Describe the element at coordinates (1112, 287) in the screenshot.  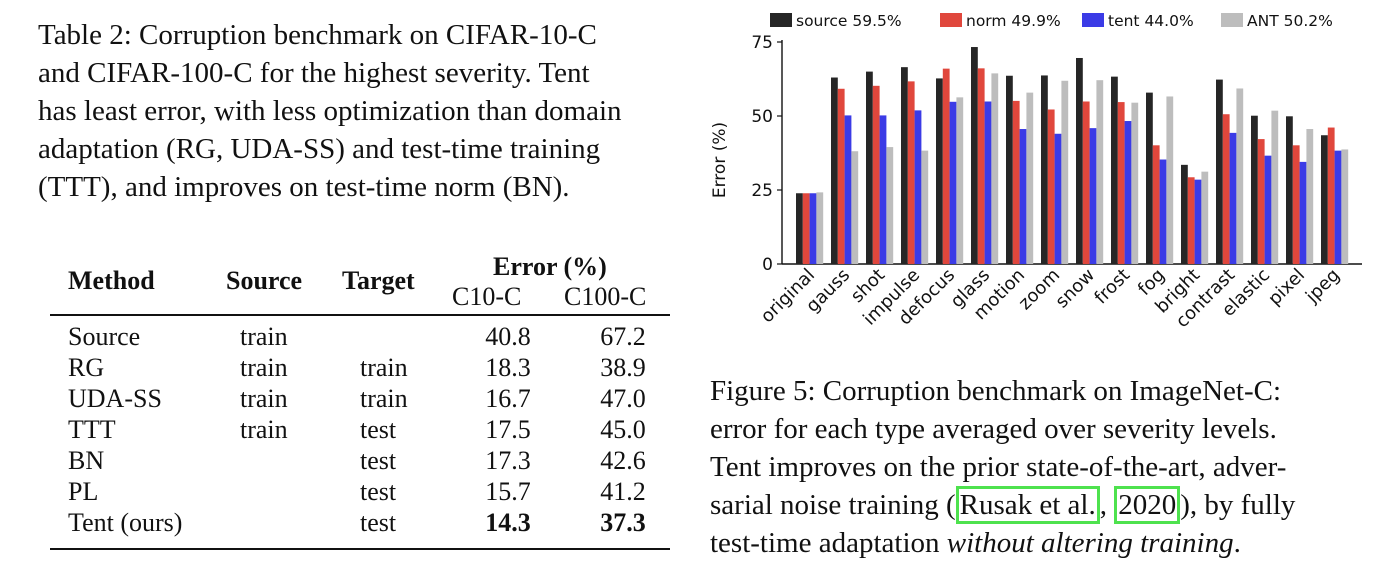
I see `x-tick-label: frost` at that location.